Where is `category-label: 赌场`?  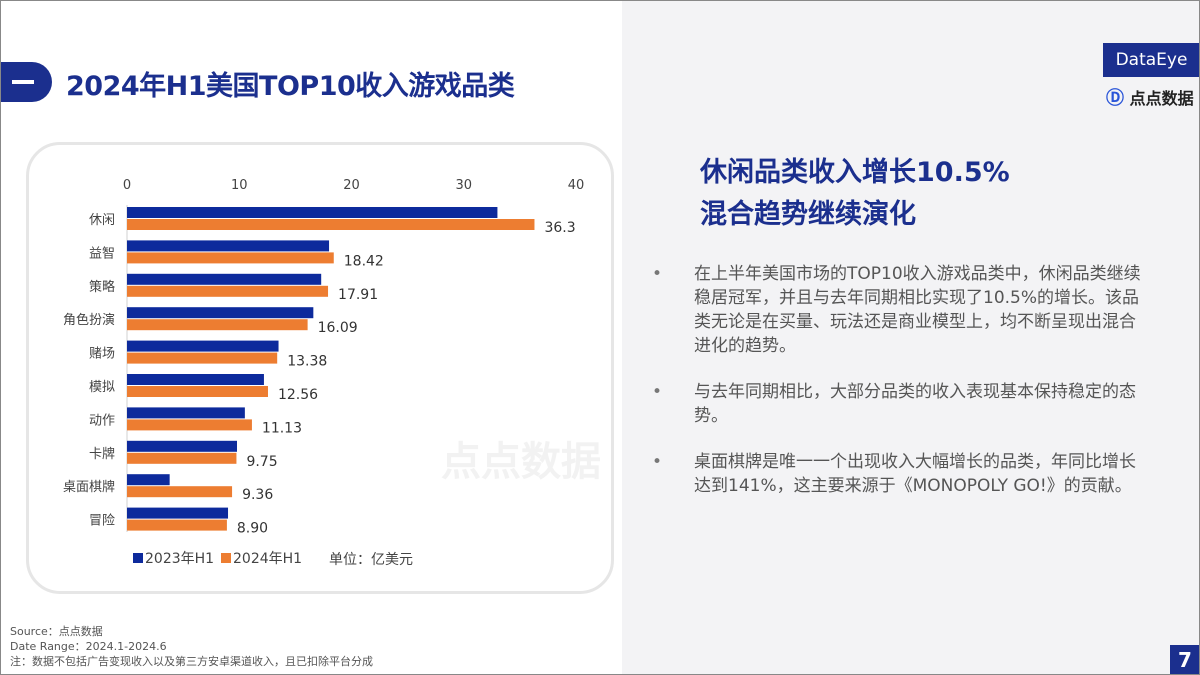 category-label: 赌场 is located at coordinates (102, 354).